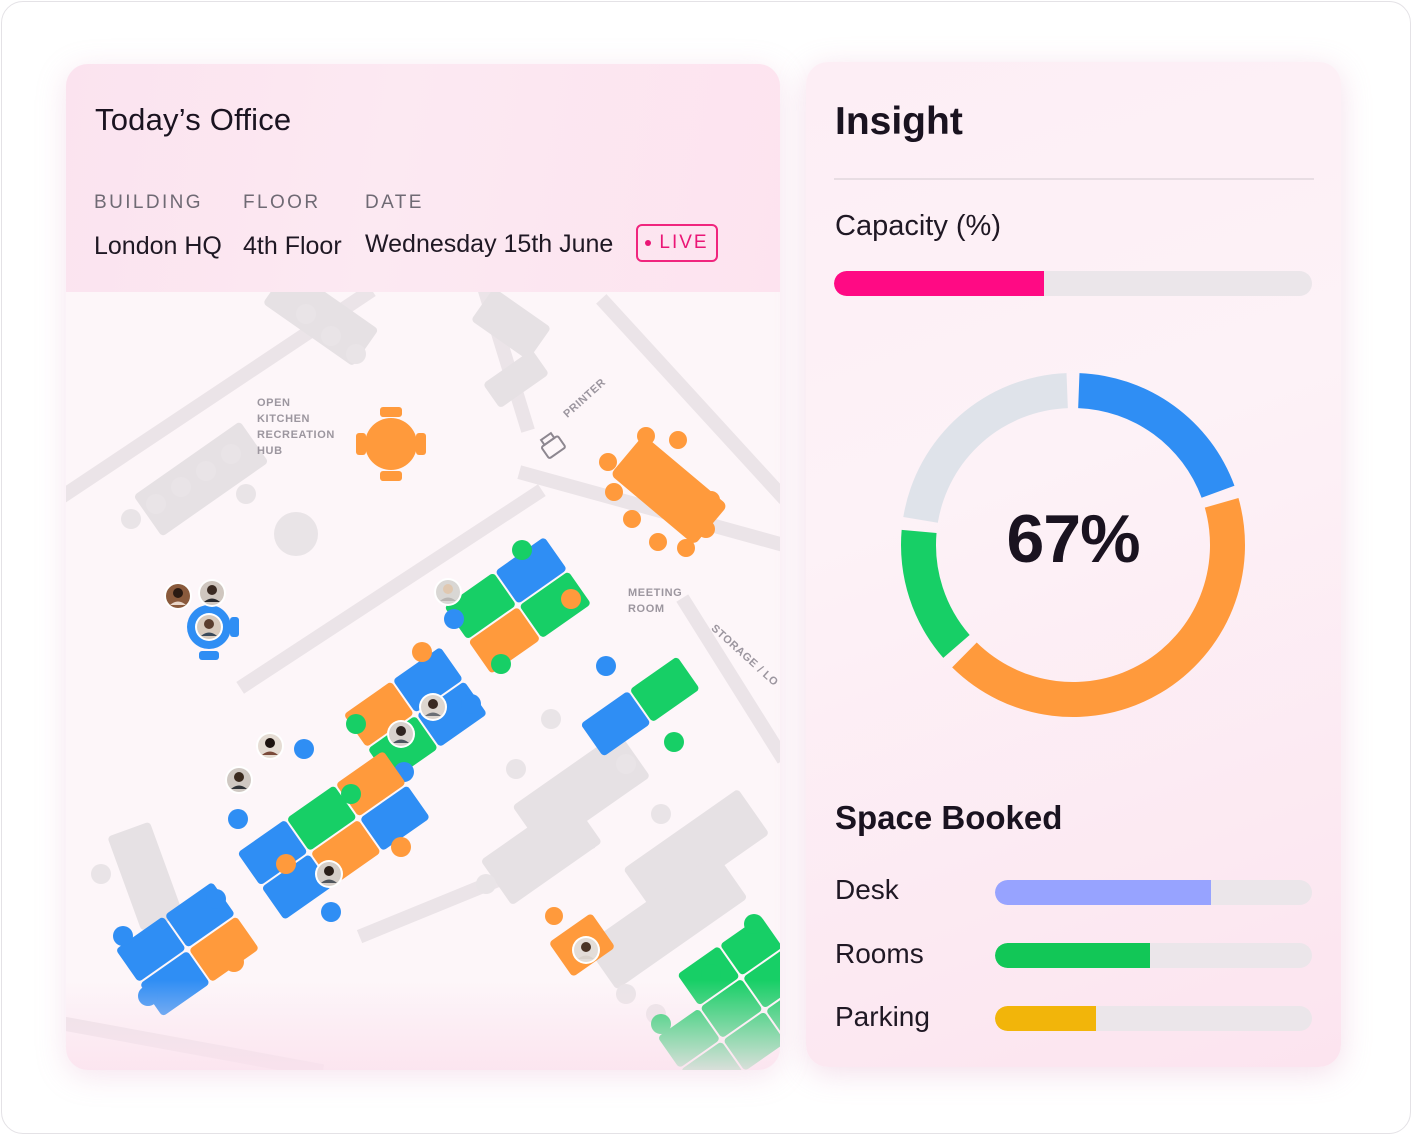 The image size is (1414, 1137). I want to click on printer-icon, so click(552, 445).